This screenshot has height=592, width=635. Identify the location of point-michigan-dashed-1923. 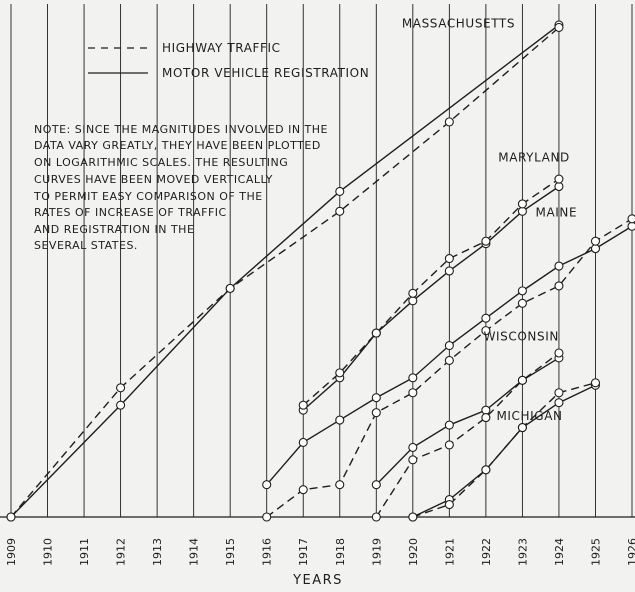
(522, 427).